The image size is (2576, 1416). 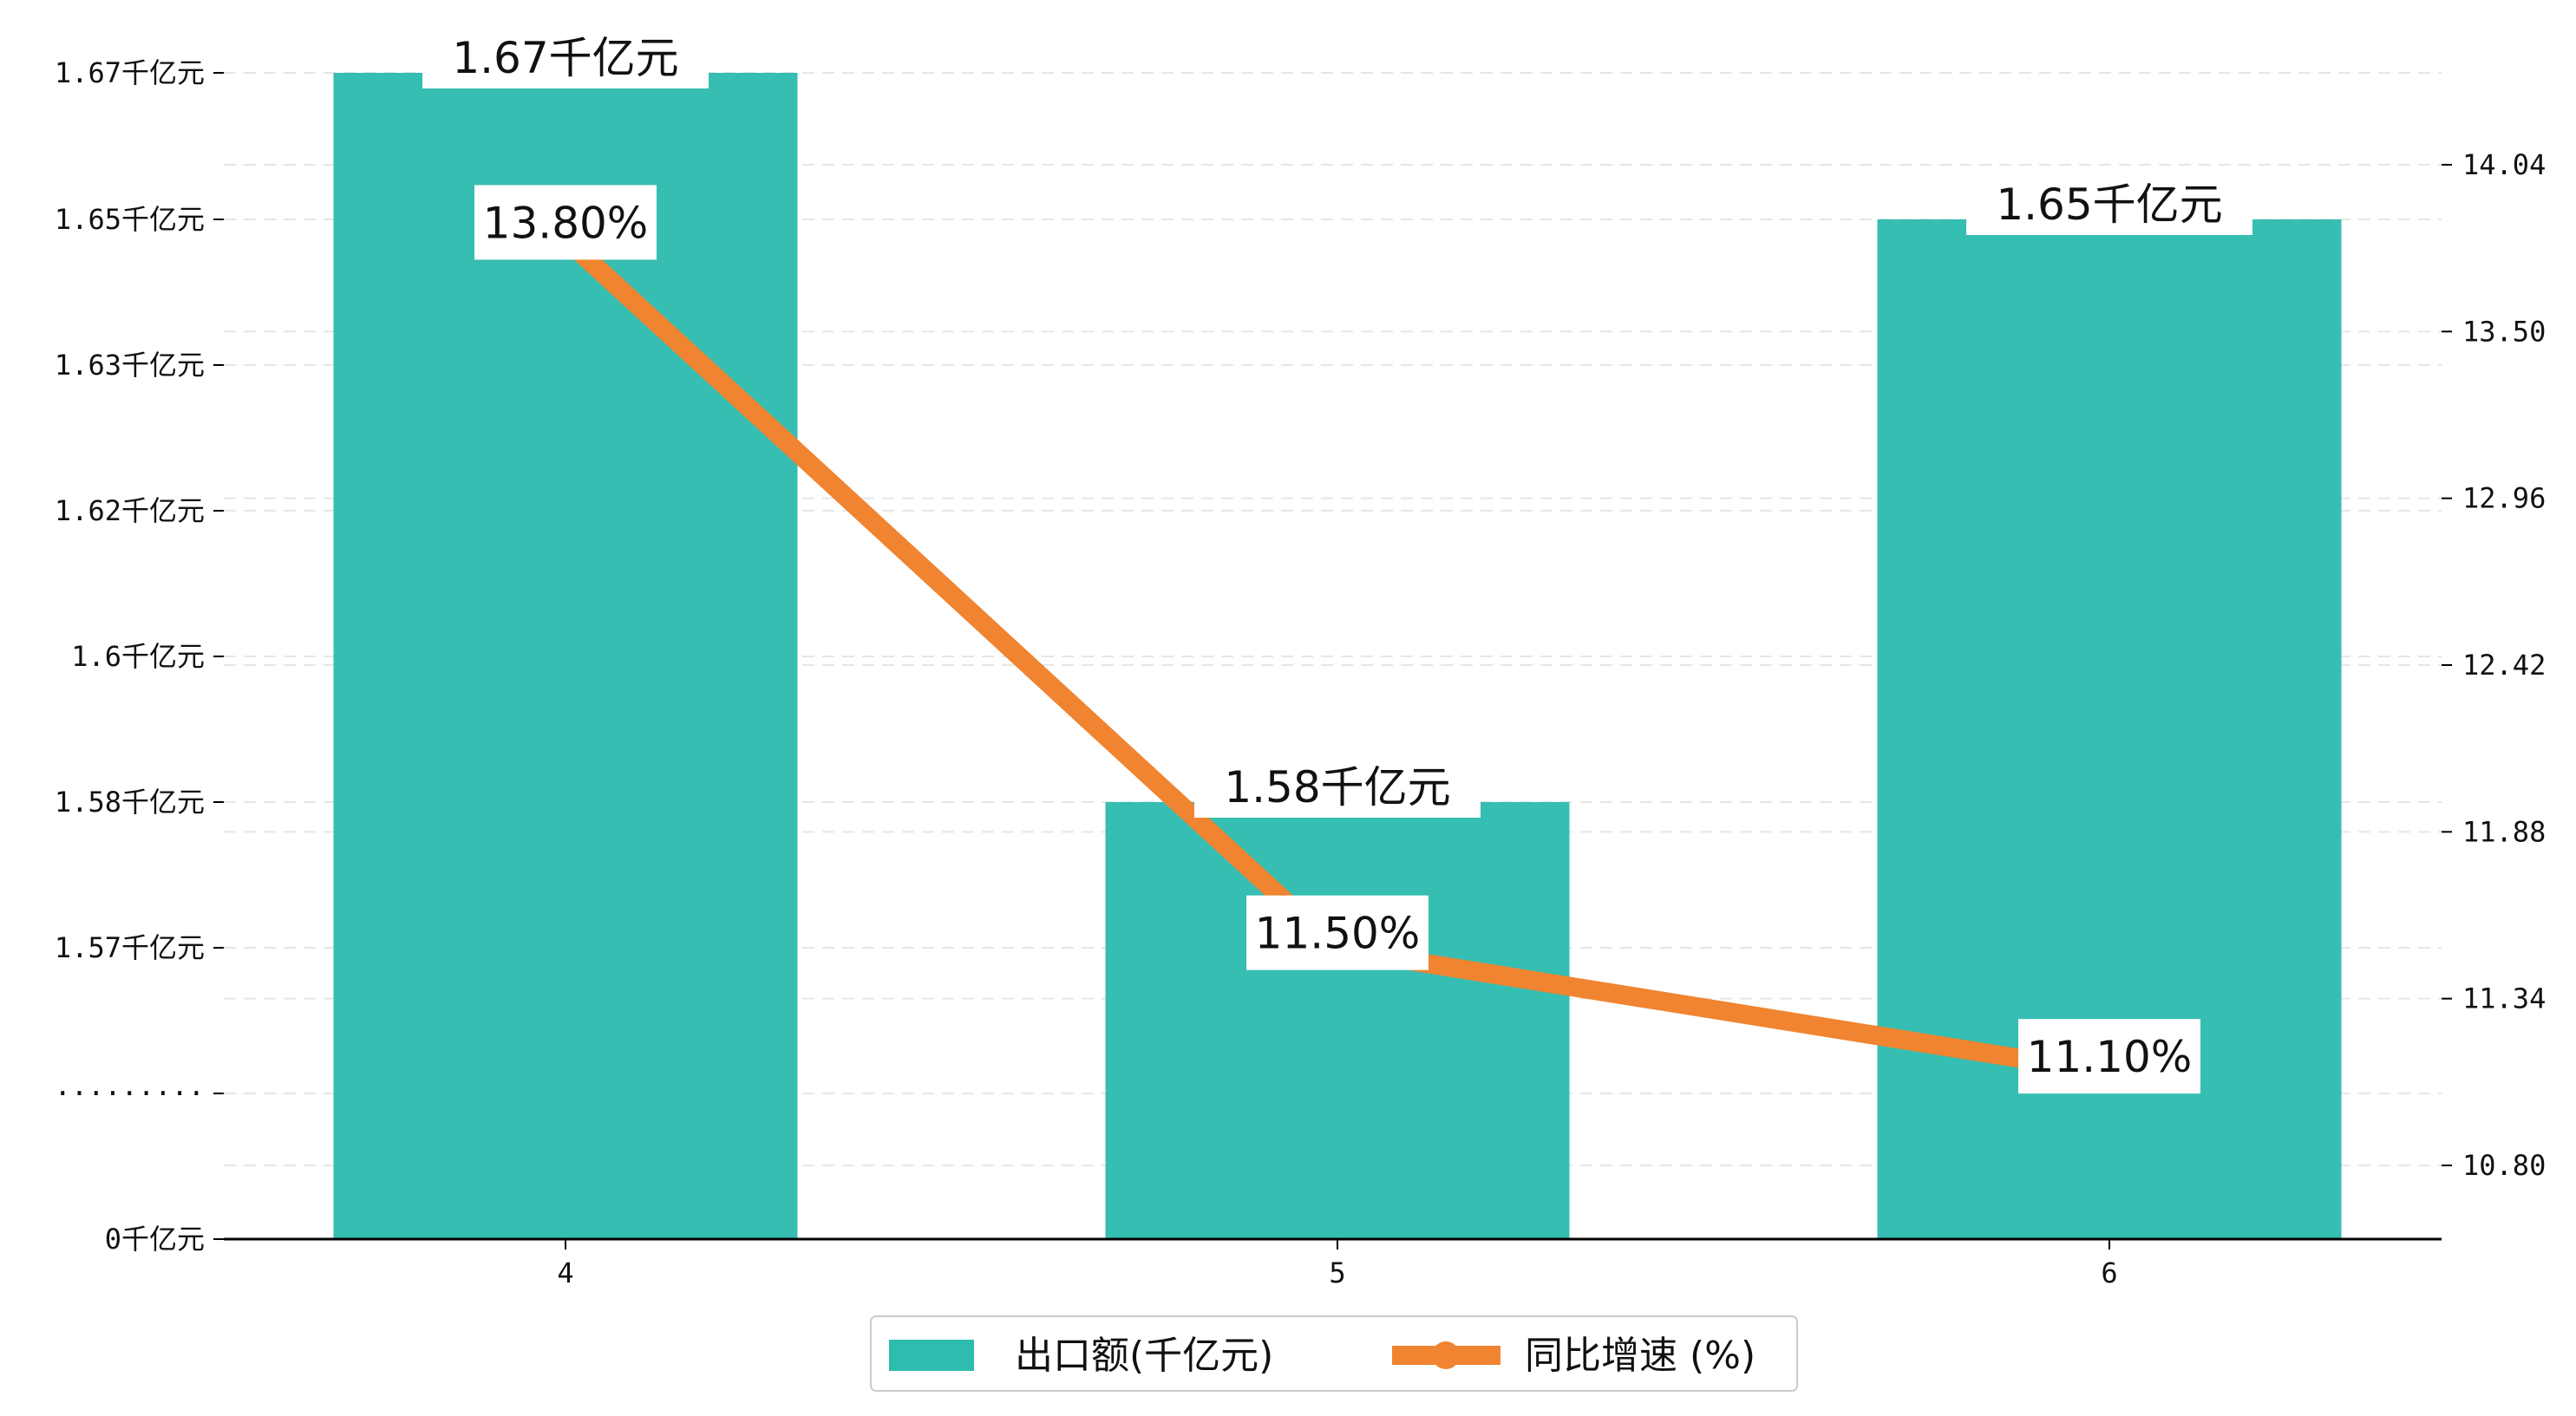 What do you see at coordinates (1337, 1272) in the screenshot?
I see `x-tick-label-5: 5` at bounding box center [1337, 1272].